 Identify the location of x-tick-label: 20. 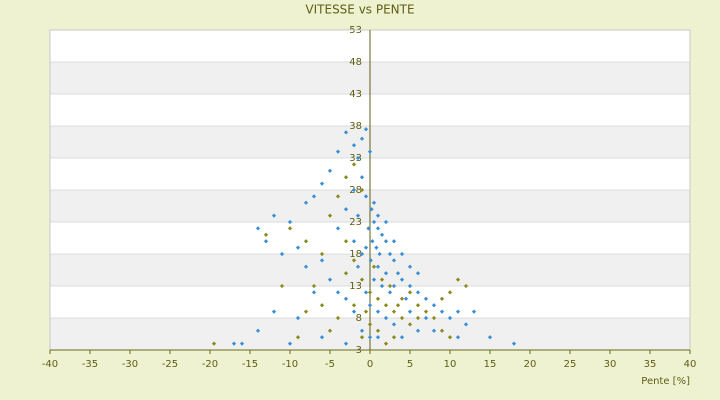
(530, 364).